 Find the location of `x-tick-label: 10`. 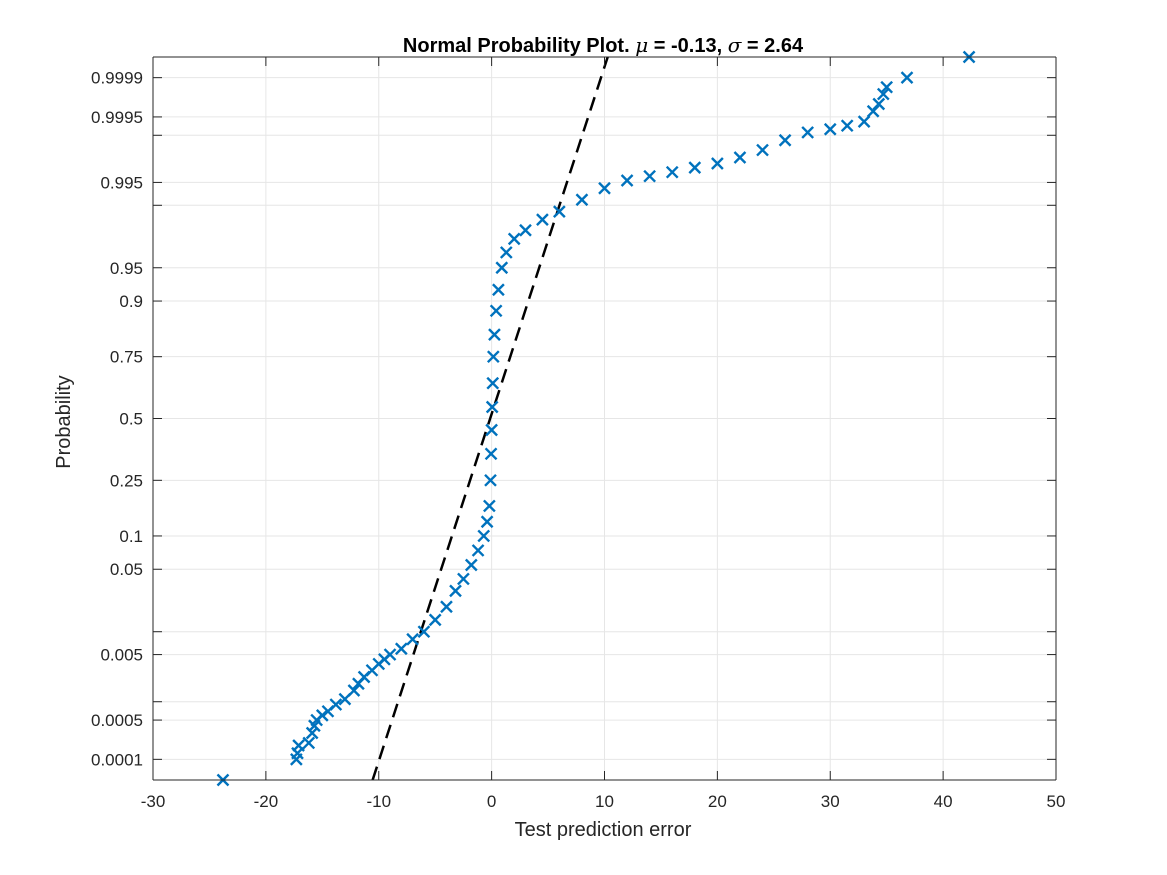

x-tick-label: 10 is located at coordinates (604, 801).